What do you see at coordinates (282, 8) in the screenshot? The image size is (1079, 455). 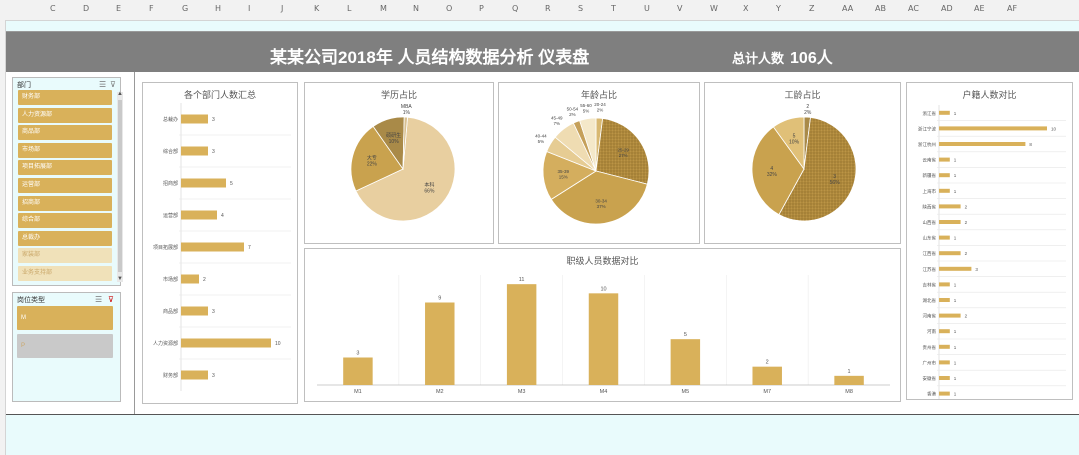 I see `column-letter: J` at bounding box center [282, 8].